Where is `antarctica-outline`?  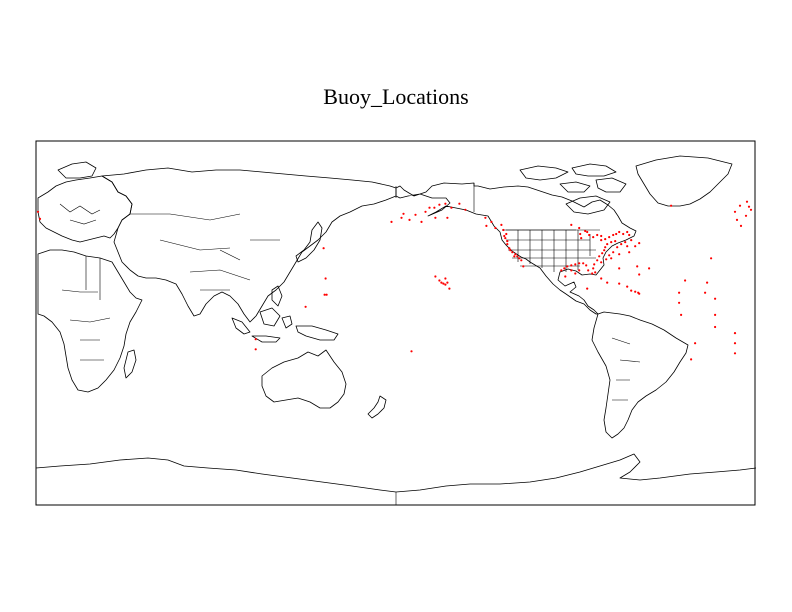
antarctica-outline is located at coordinates (396, 473).